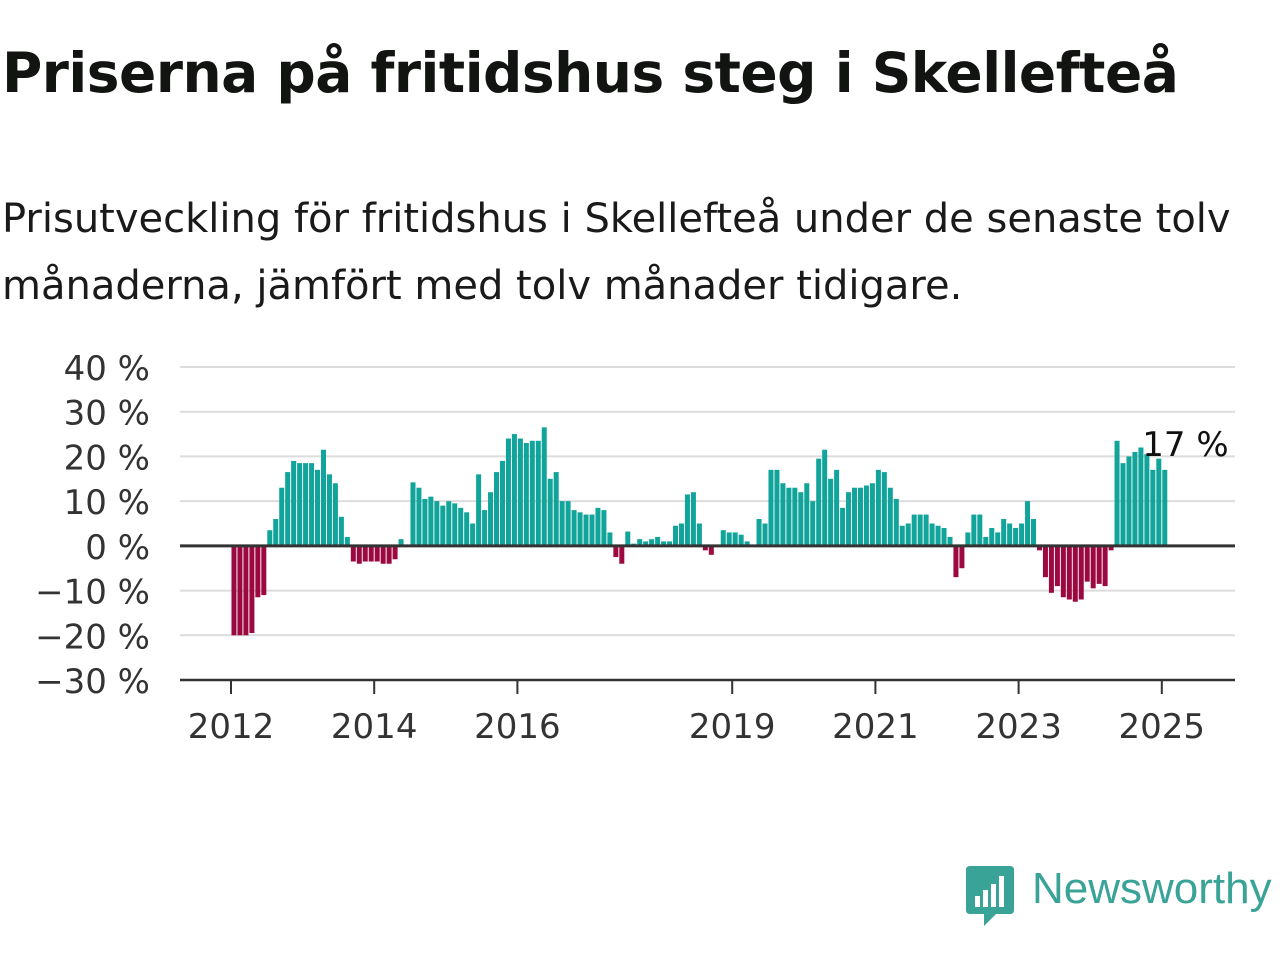 The width and height of the screenshot is (1280, 960). I want to click on annotations: 17 %, so click(1185, 445).